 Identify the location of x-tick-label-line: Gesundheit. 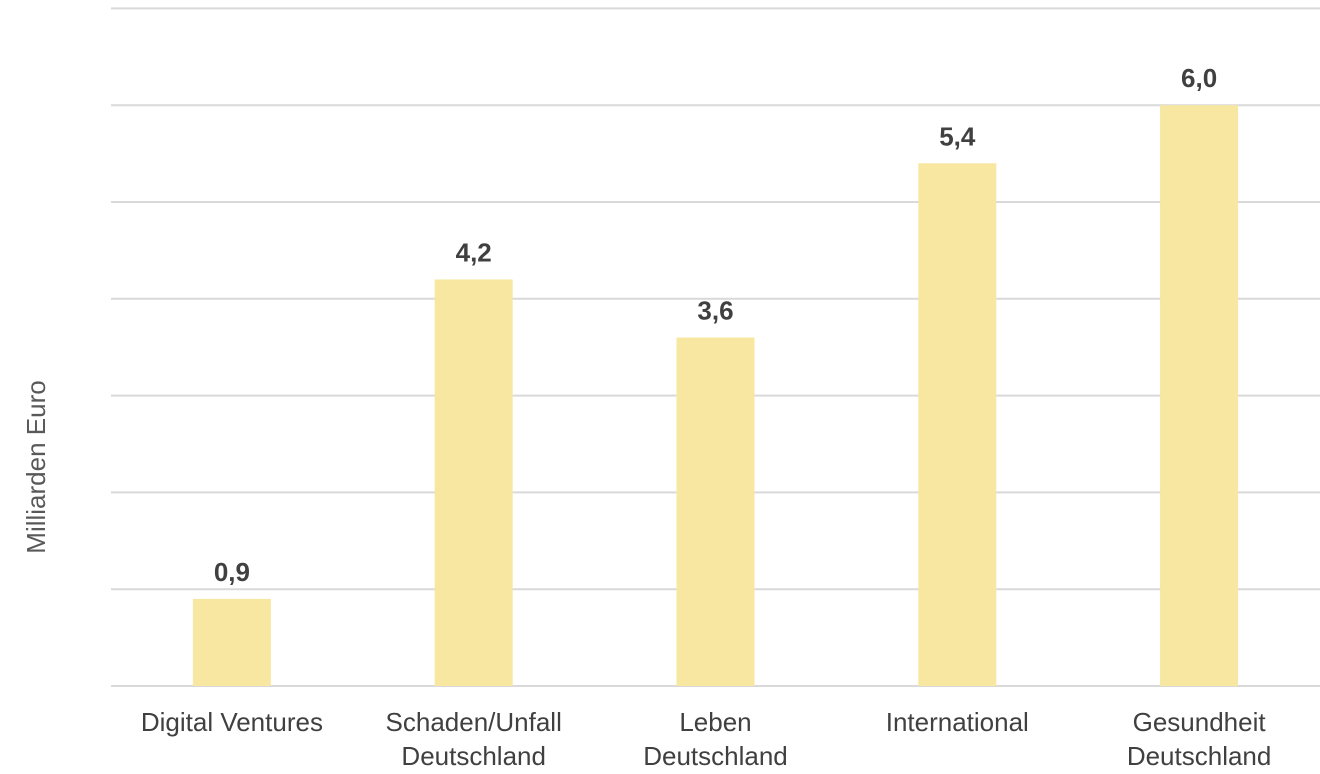
(1200, 722).